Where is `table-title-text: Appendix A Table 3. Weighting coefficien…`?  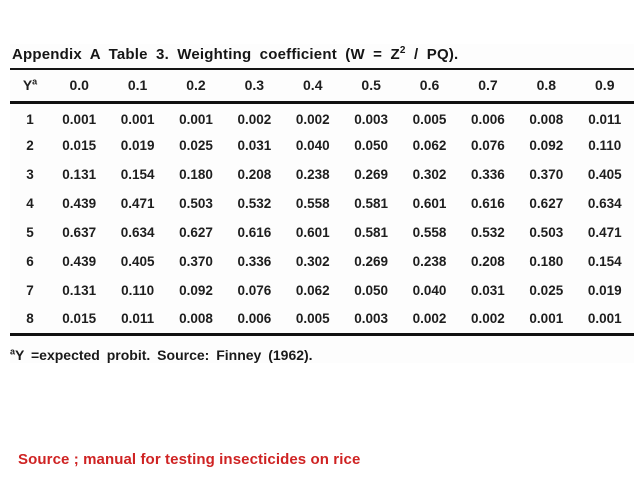 table-title-text: Appendix A Table 3. Weighting coefficien… is located at coordinates (206, 54).